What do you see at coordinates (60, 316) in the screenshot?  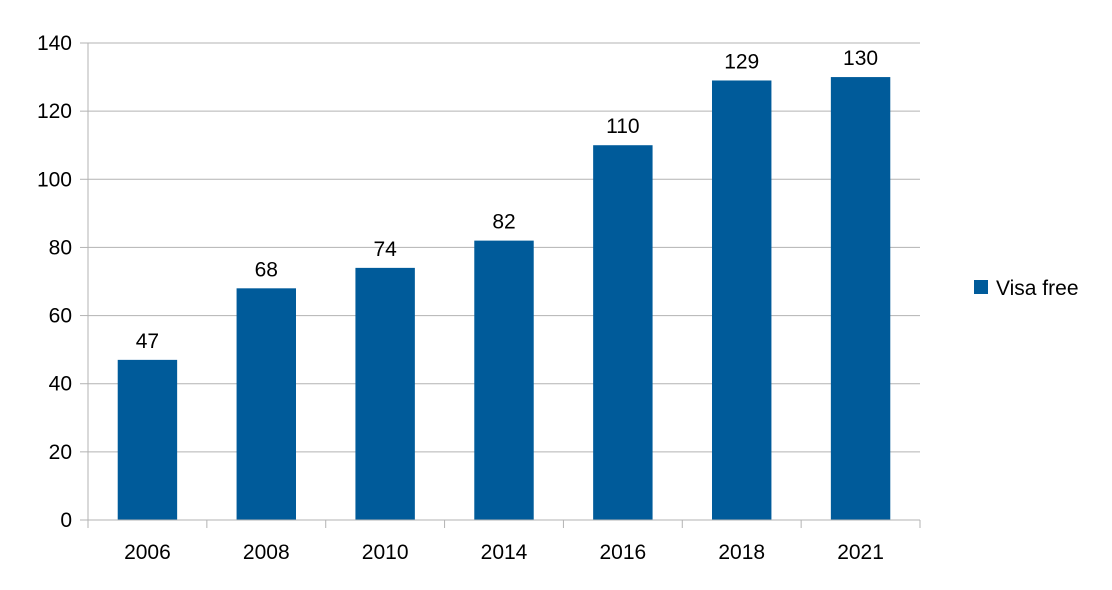 I see `y-tick-label-60: 60` at bounding box center [60, 316].